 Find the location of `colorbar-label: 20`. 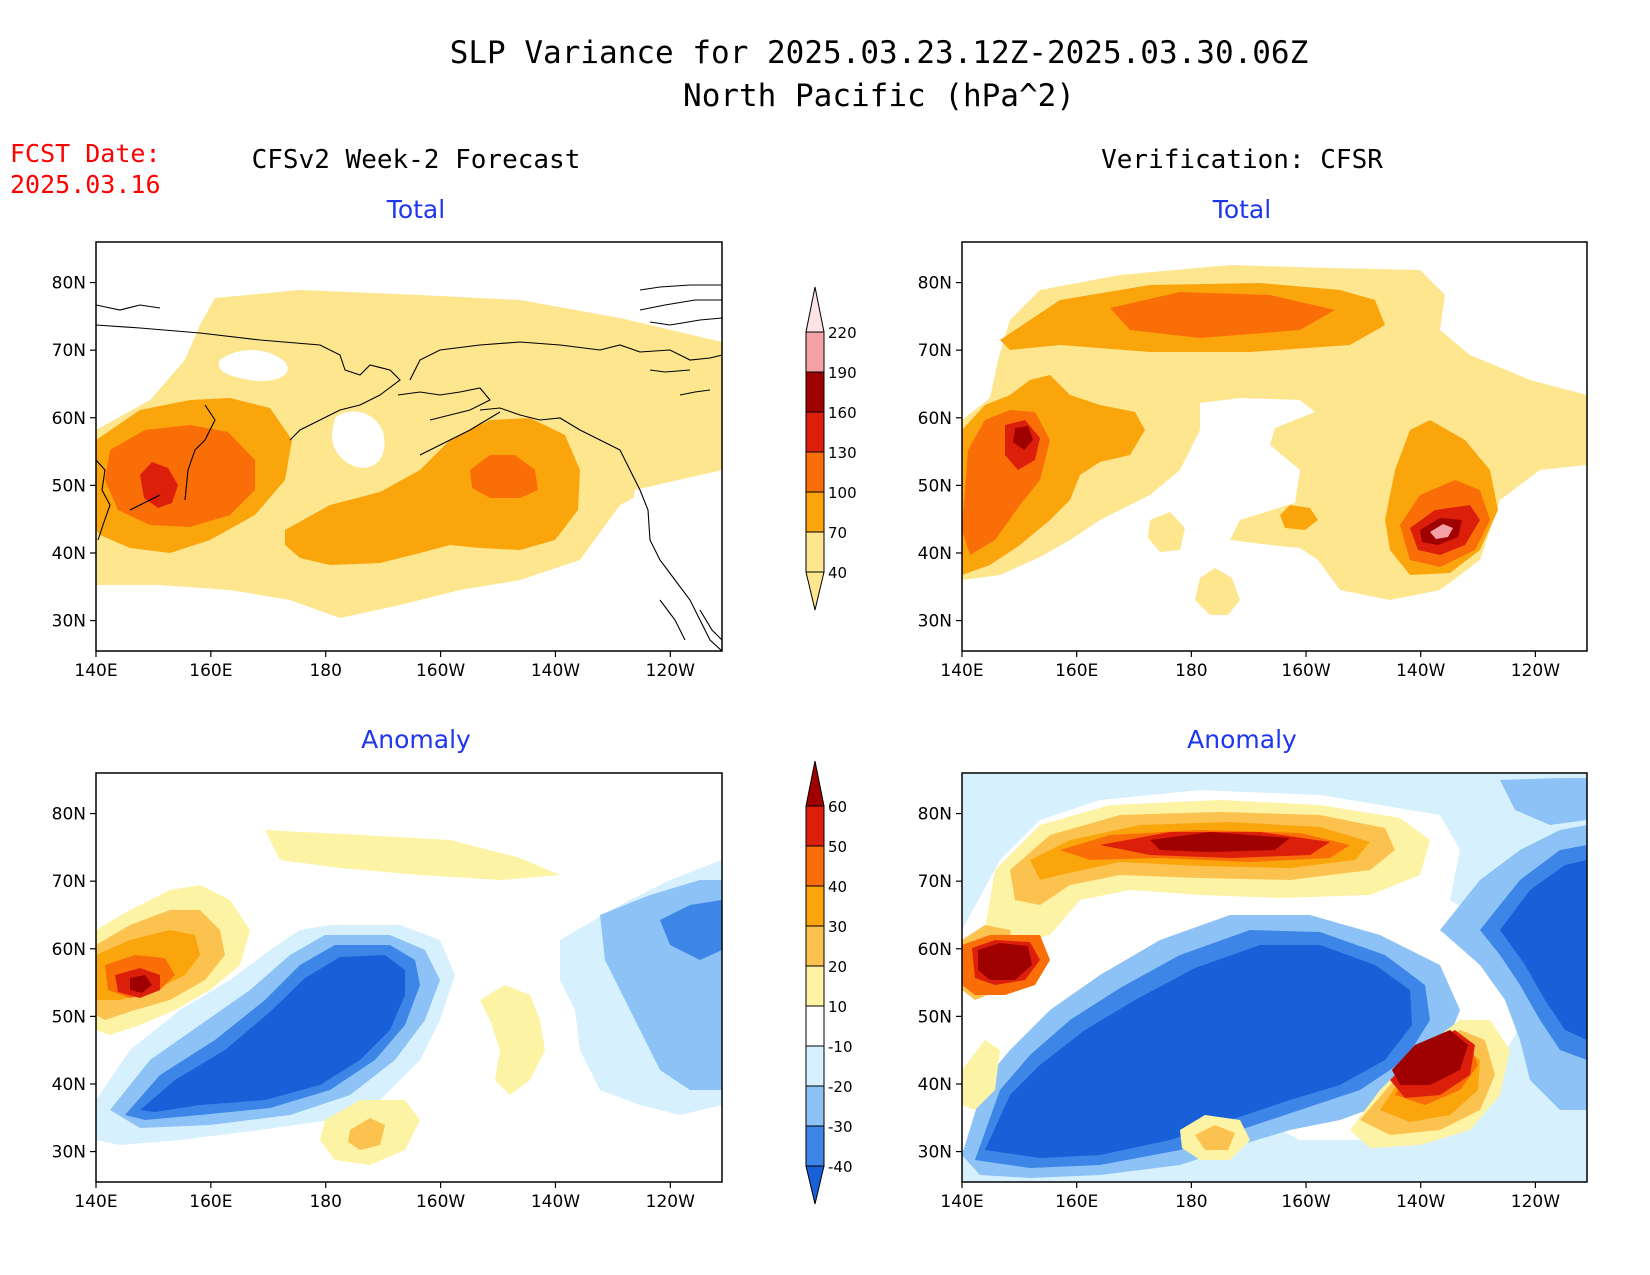

colorbar-label: 20 is located at coordinates (837, 967).